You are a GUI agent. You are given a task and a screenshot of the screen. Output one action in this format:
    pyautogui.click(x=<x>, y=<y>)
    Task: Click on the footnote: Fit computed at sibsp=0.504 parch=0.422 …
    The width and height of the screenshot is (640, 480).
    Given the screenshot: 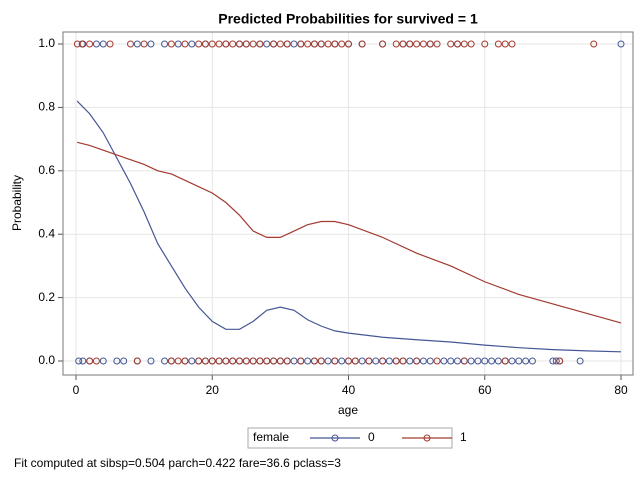 What is the action you would take?
    pyautogui.click(x=177, y=463)
    